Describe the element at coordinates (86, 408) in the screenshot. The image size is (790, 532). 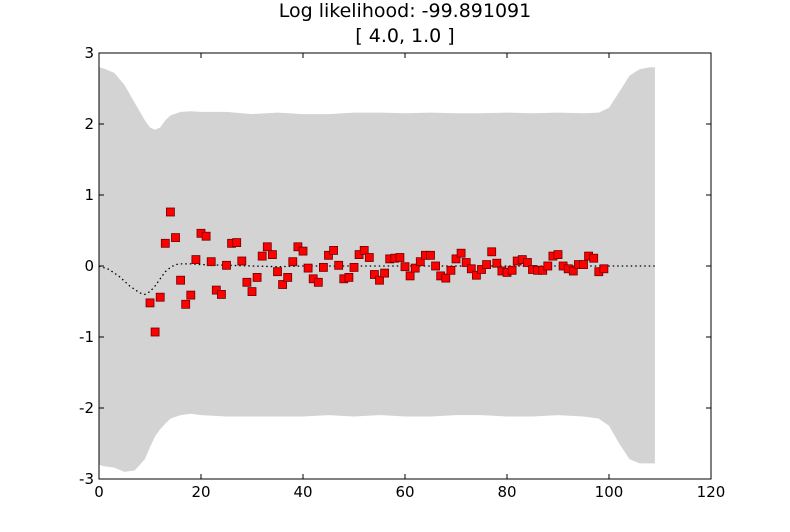
I see `y-tick-label: -2` at that location.